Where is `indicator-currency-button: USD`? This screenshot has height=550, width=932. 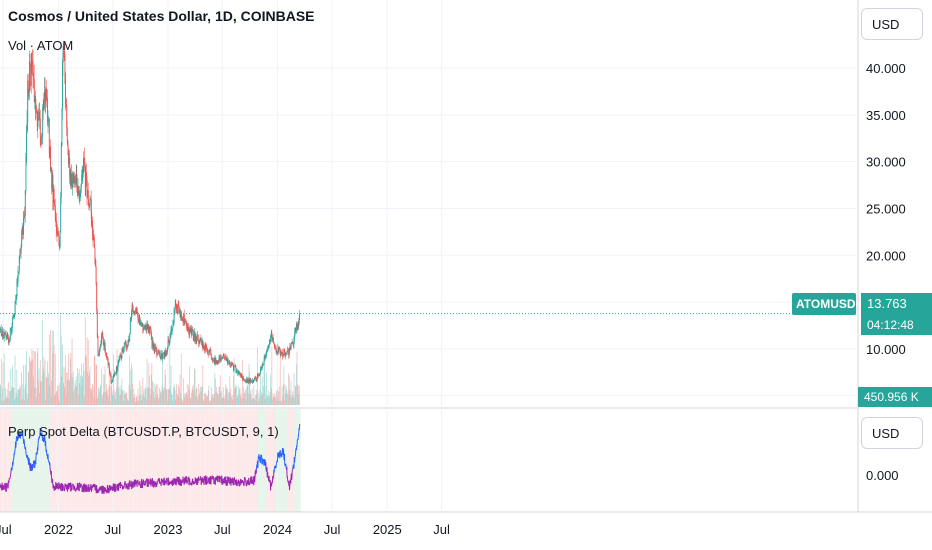 indicator-currency-button: USD is located at coordinates (892, 433).